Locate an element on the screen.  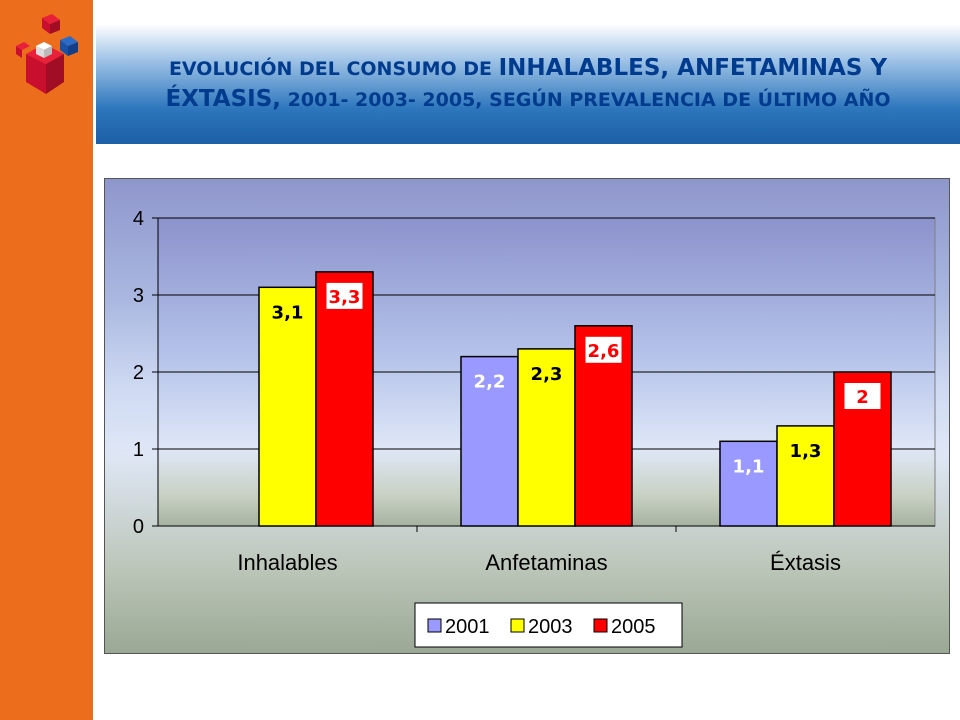
category-label: Éxtasis is located at coordinates (805, 562).